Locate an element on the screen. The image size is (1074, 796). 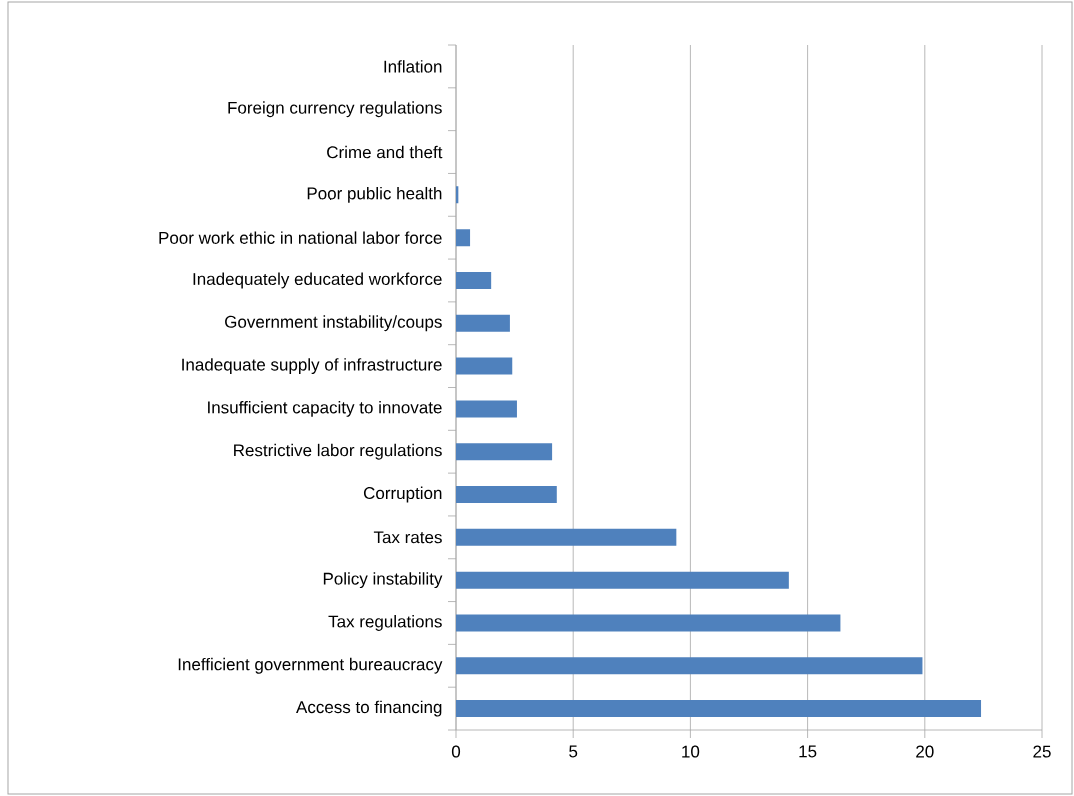
y-tick-label: Inadequate supply of infrastructure is located at coordinates (312, 366).